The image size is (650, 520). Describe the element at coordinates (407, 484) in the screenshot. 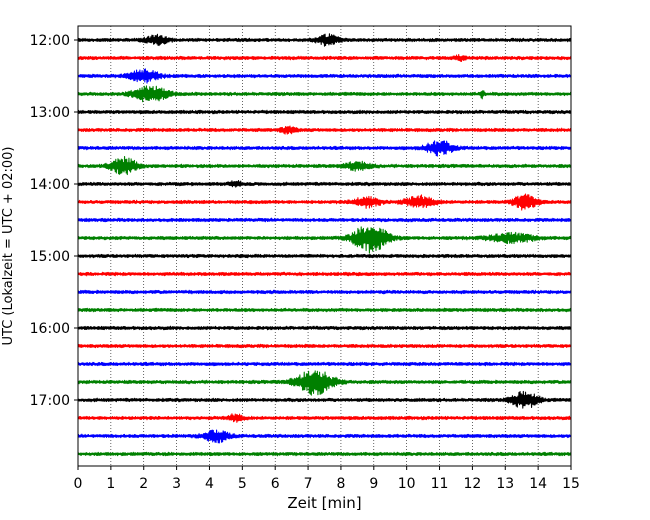

I see `x-tick-label: 10` at that location.